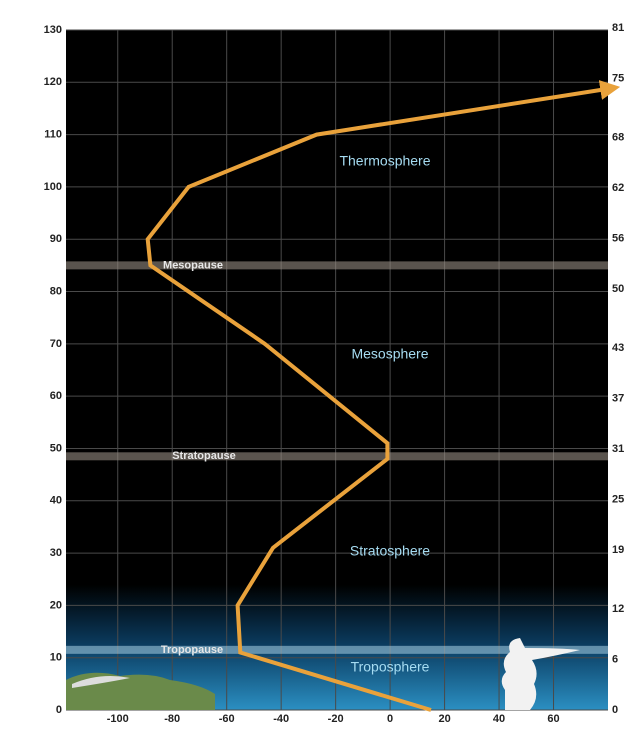  I want to click on y-tick-label: 70, so click(56, 344).